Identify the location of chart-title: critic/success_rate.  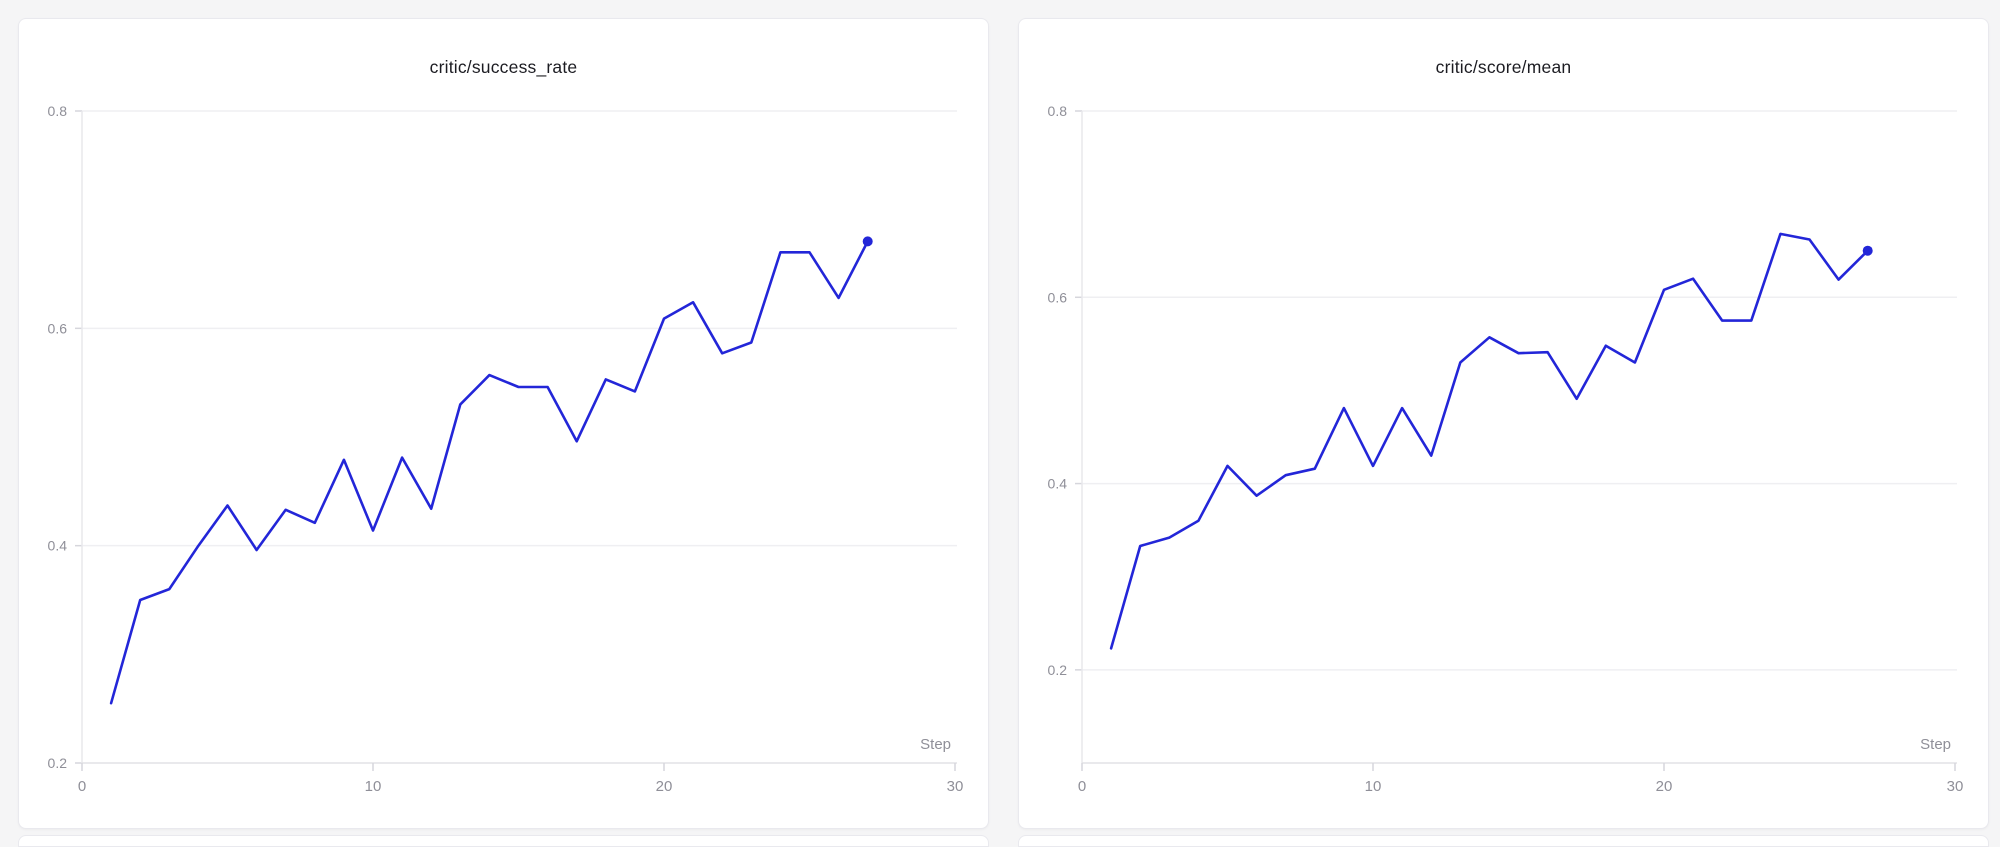
(503, 67).